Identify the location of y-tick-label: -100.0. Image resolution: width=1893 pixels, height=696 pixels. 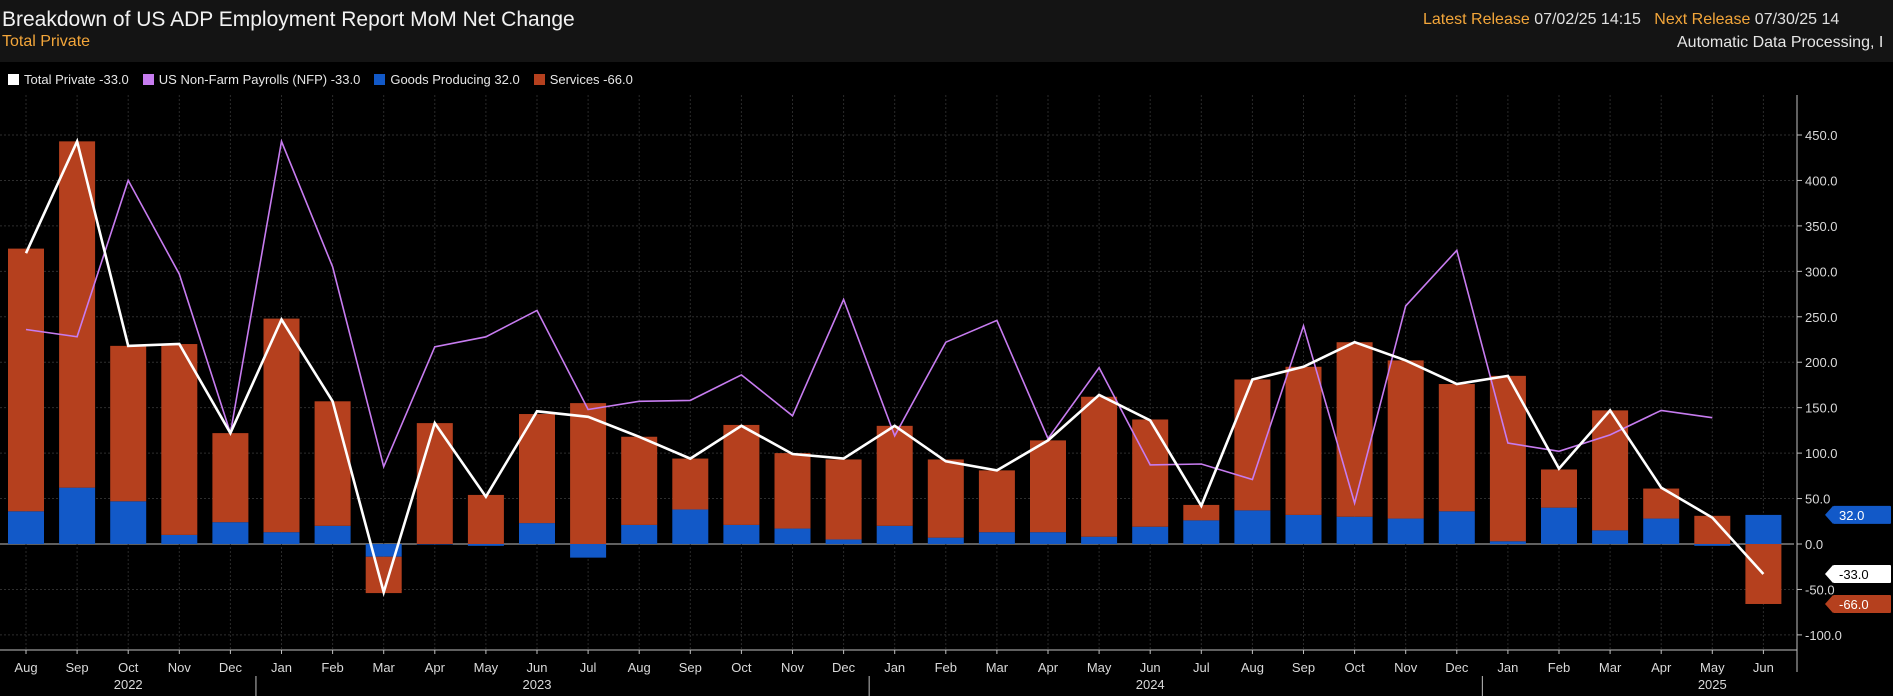
(1823, 635).